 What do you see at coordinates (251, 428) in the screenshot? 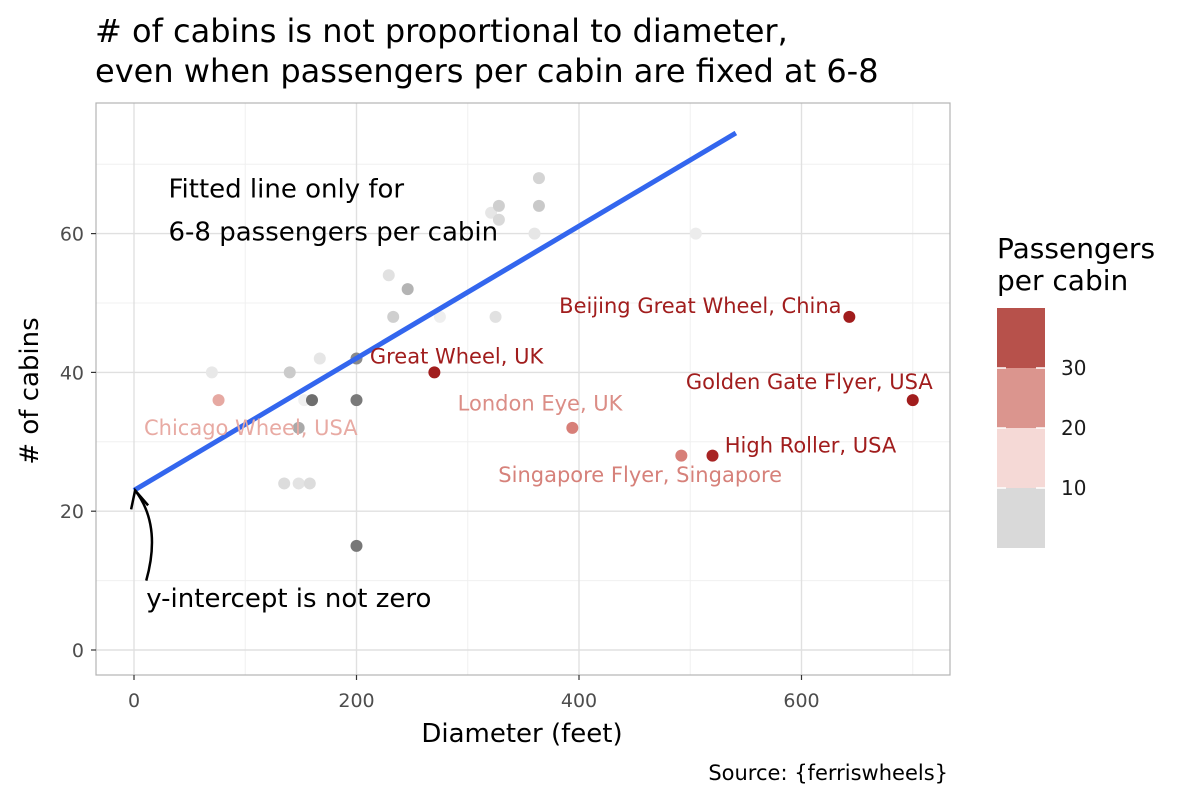
I see `point-label-0: Chicago Wheel, USA` at bounding box center [251, 428].